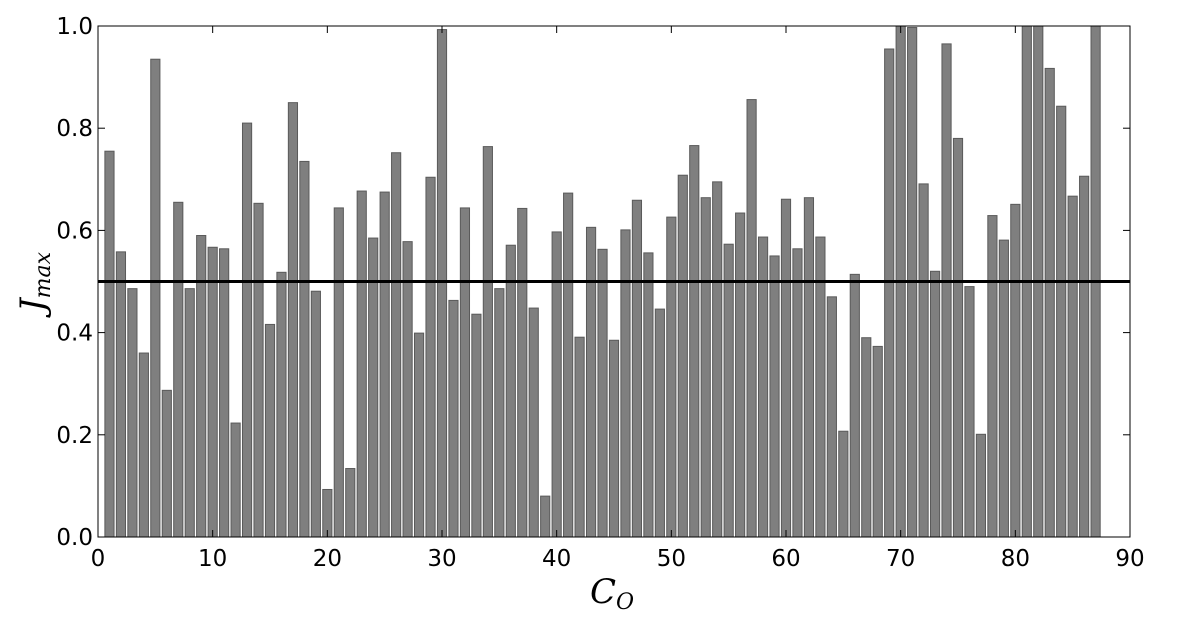 The height and width of the screenshot is (619, 1200). Describe the element at coordinates (34, 284) in the screenshot. I see `y-axis-label: Jmax` at that location.